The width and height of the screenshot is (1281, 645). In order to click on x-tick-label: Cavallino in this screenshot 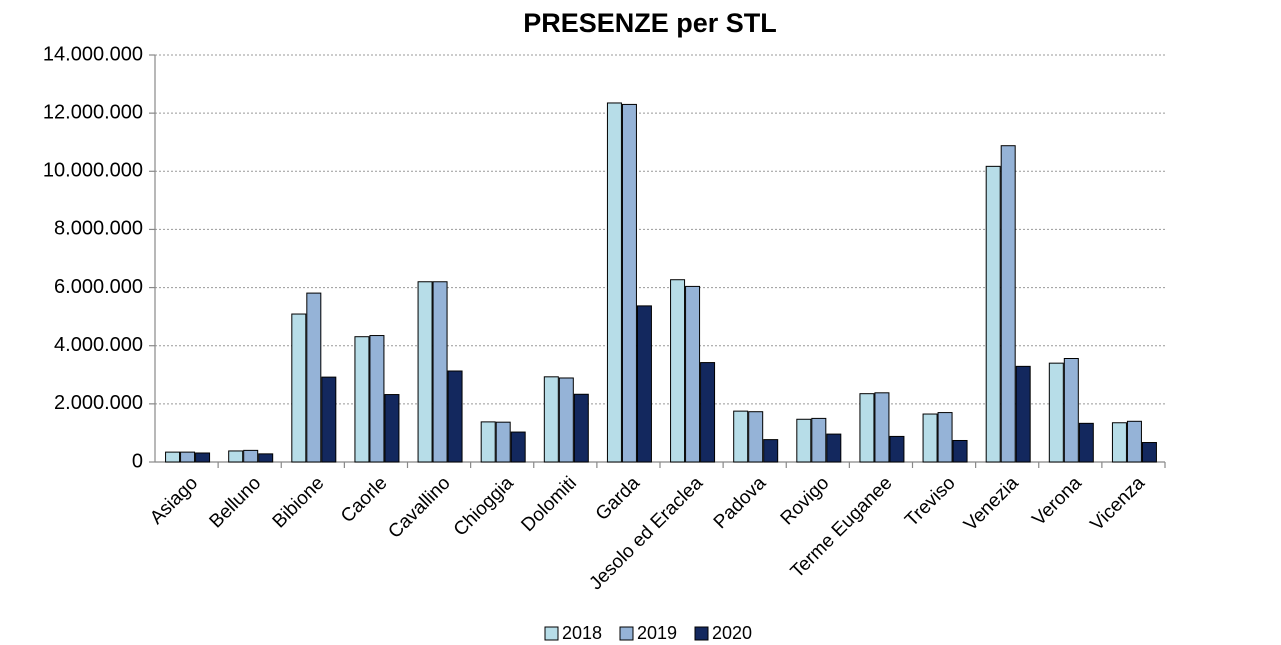, I will do `click(419, 508)`.